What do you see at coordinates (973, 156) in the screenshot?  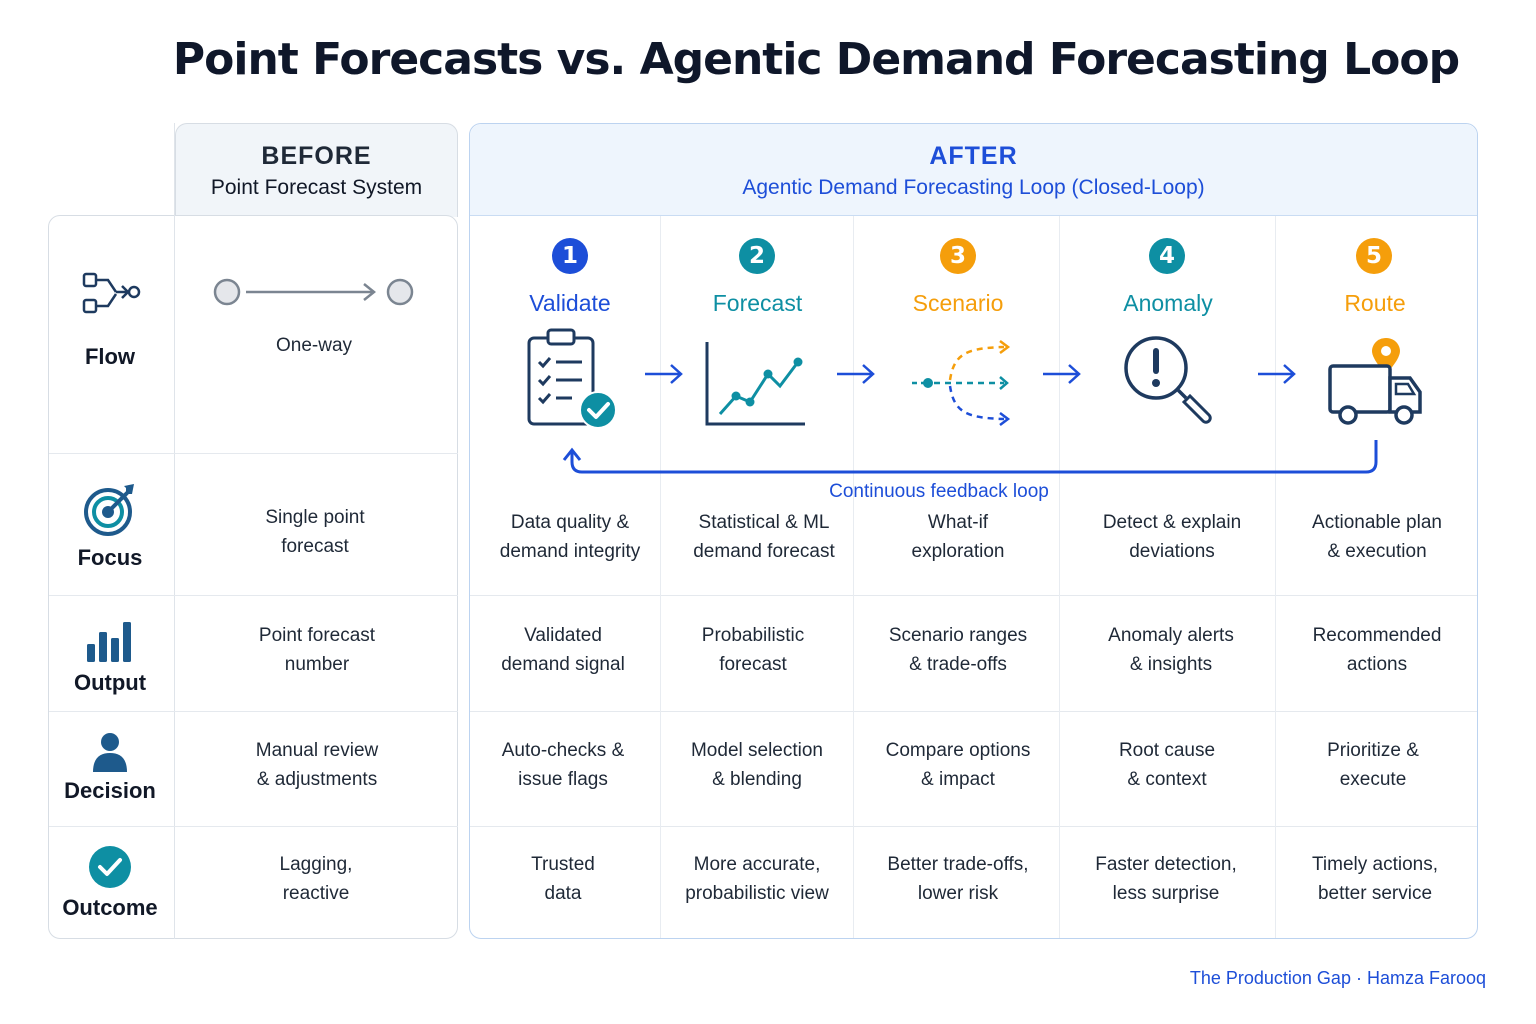 I see `after-heading: AFTER` at bounding box center [973, 156].